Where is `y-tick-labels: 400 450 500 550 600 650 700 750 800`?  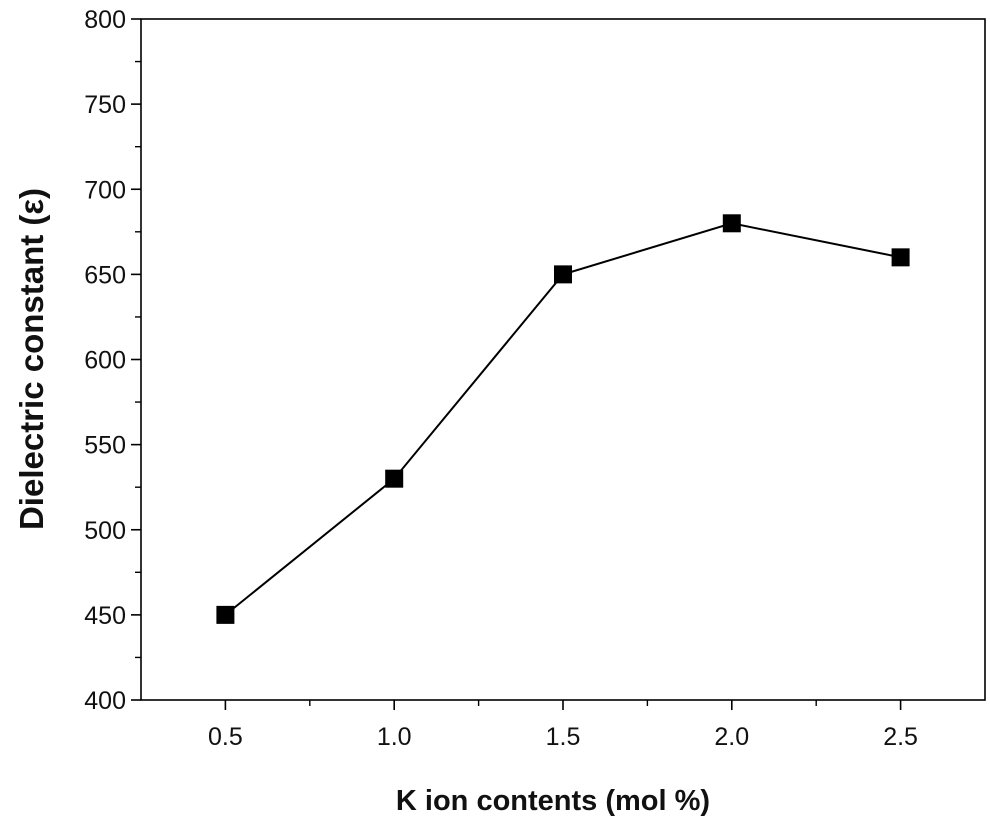 y-tick-labels: 400 450 500 550 600 650 700 750 800 is located at coordinates (105, 360).